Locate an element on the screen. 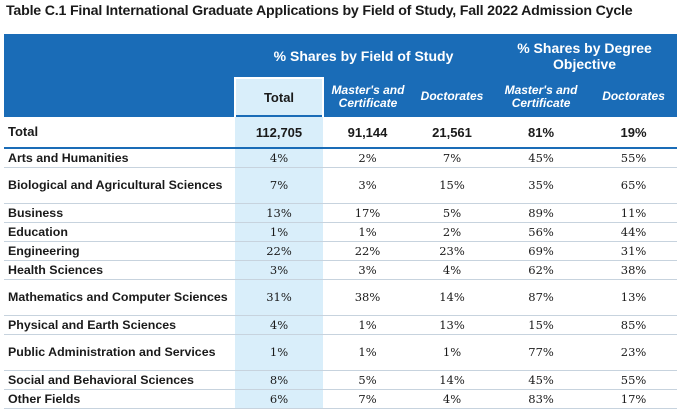  cell-masters-degree: 81% is located at coordinates (541, 132).